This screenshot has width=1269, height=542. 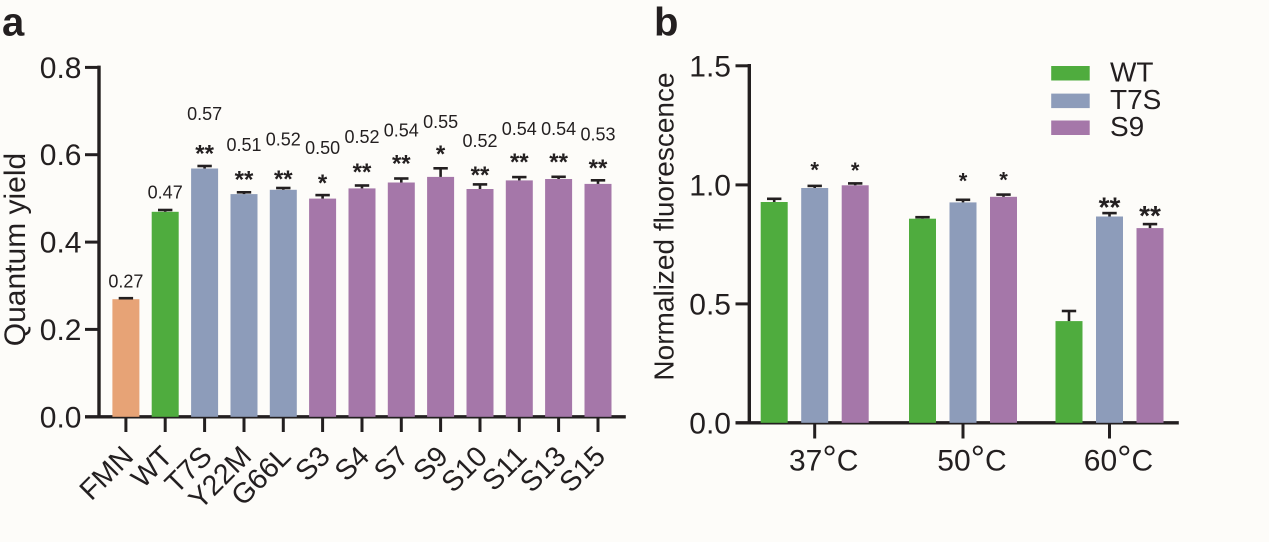 What do you see at coordinates (710, 66) in the screenshot?
I see `svg-text: 1.5` at bounding box center [710, 66].